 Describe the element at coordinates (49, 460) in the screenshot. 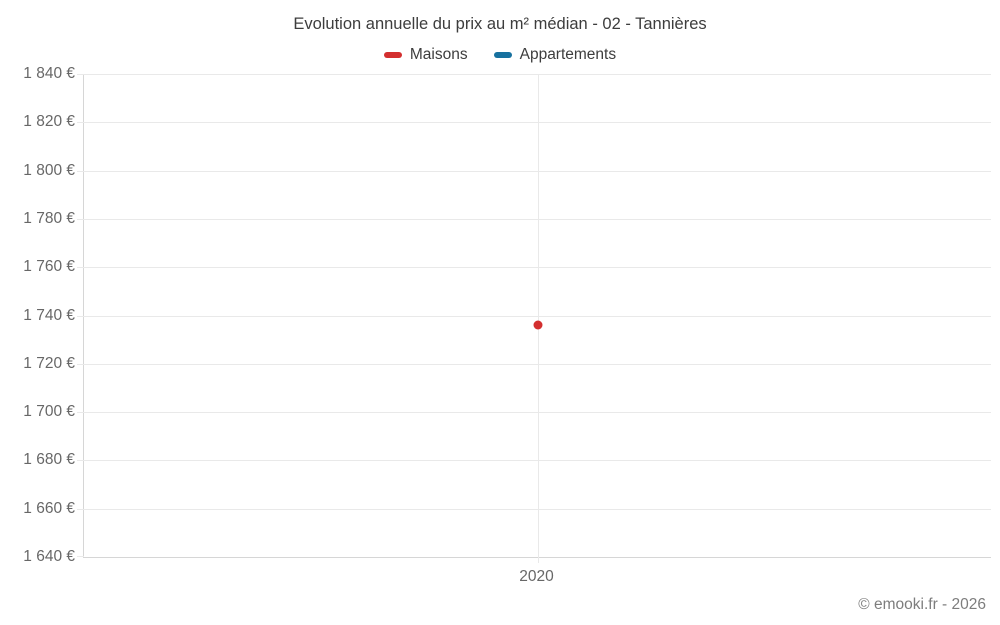

I see `y-tick-label: 1 680 €` at that location.